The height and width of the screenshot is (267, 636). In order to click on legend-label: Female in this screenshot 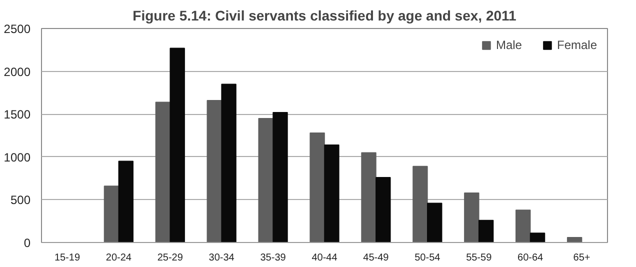, I will do `click(576, 45)`.